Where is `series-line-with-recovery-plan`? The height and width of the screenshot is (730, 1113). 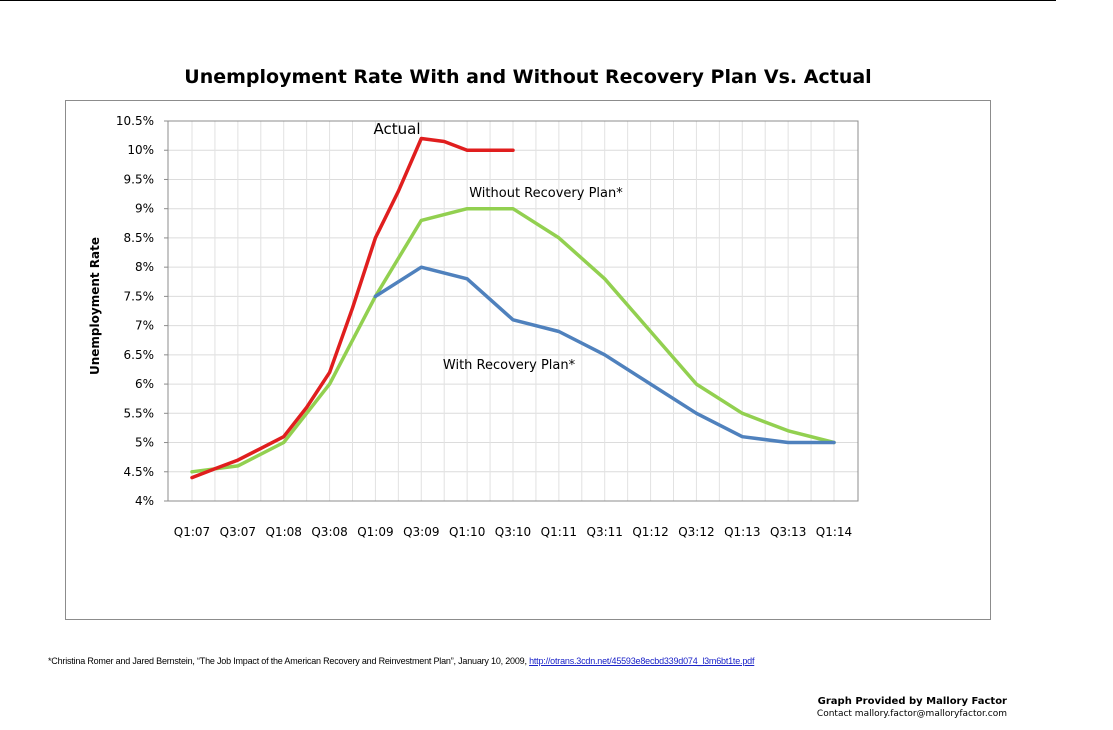
series-line-with-recovery-plan is located at coordinates (604, 355).